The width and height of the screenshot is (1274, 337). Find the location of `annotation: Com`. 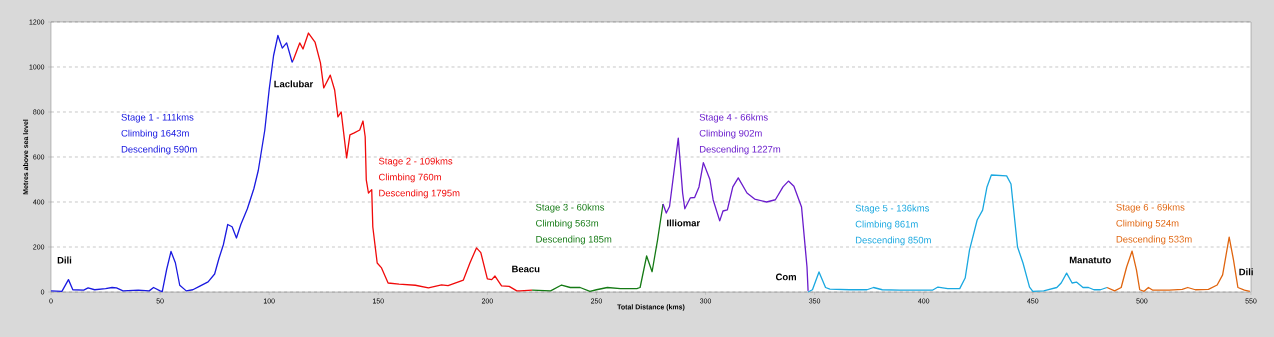

annotation: Com is located at coordinates (785, 277).